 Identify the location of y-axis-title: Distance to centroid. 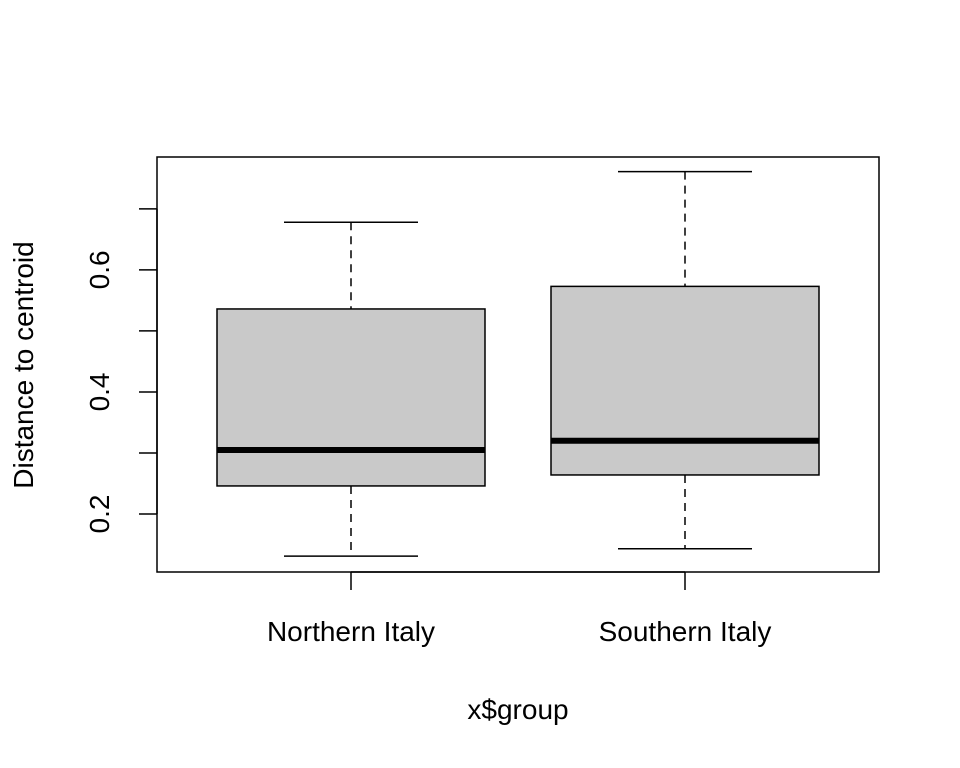
(23, 364).